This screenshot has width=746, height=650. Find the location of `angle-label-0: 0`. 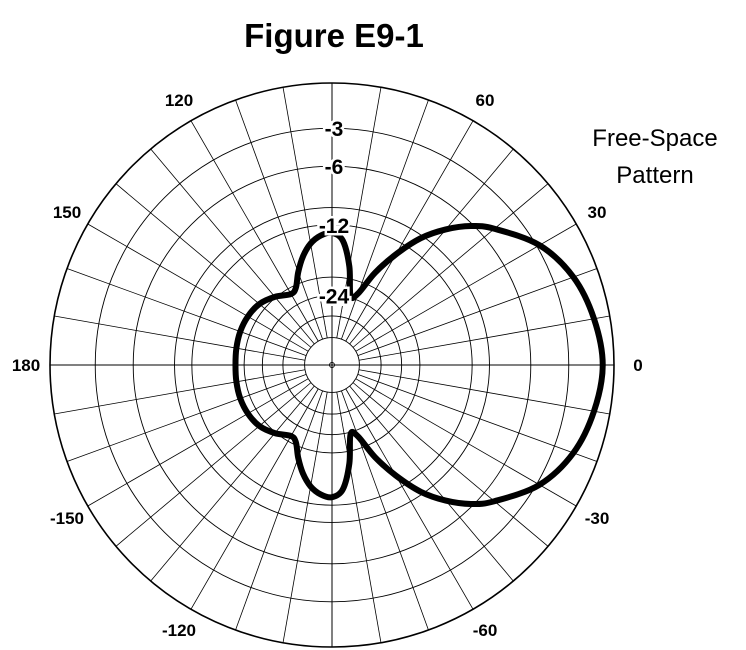

angle-label-0: 0 is located at coordinates (637, 365).